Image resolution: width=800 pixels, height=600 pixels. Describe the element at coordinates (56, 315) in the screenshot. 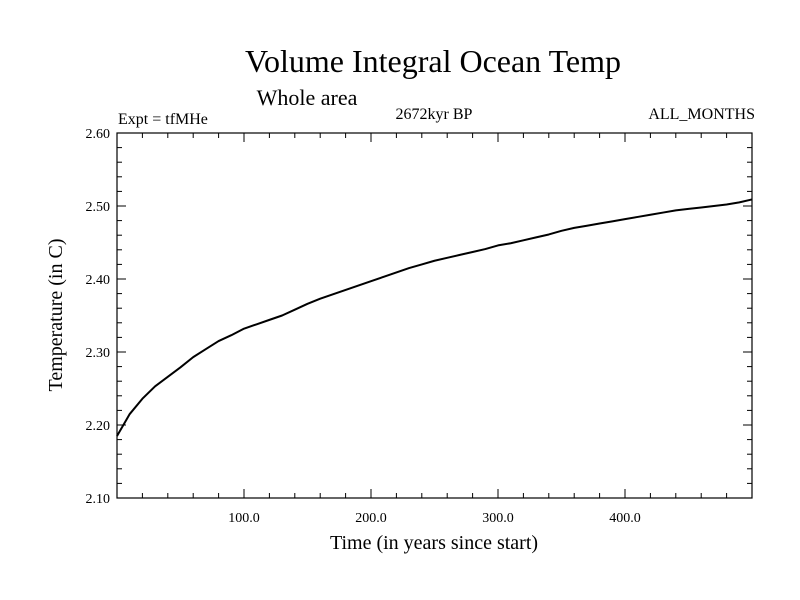

I see `y-axis-label: Temperature (in C)` at that location.